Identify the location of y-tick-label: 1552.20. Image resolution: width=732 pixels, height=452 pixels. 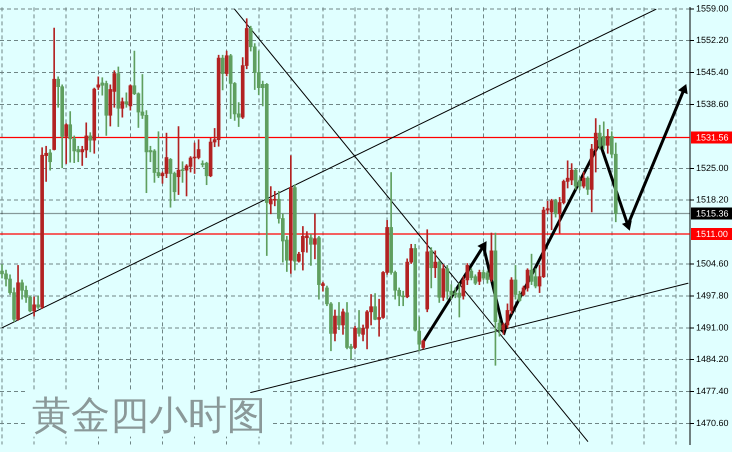
(712, 40).